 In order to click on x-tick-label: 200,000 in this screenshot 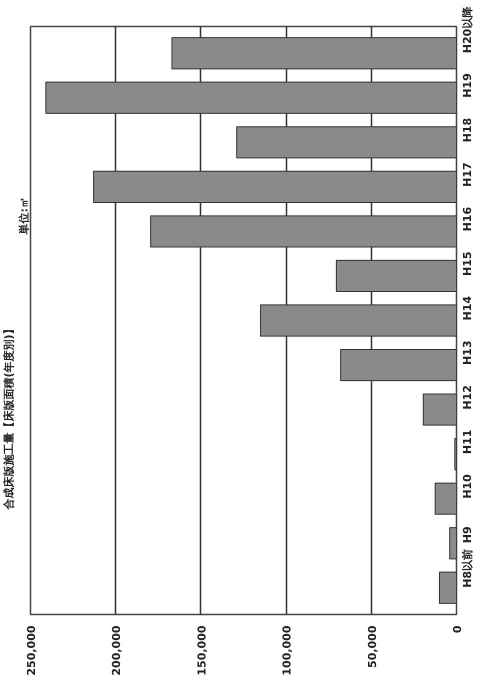, I will do `click(117, 650)`.